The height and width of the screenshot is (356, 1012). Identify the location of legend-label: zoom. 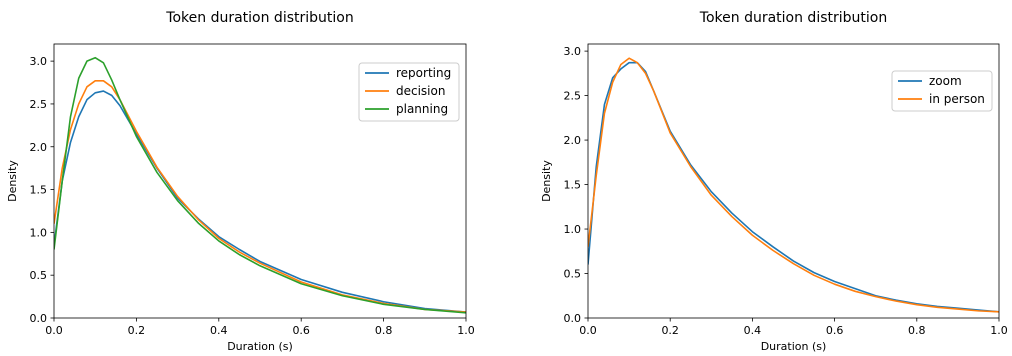
(945, 81).